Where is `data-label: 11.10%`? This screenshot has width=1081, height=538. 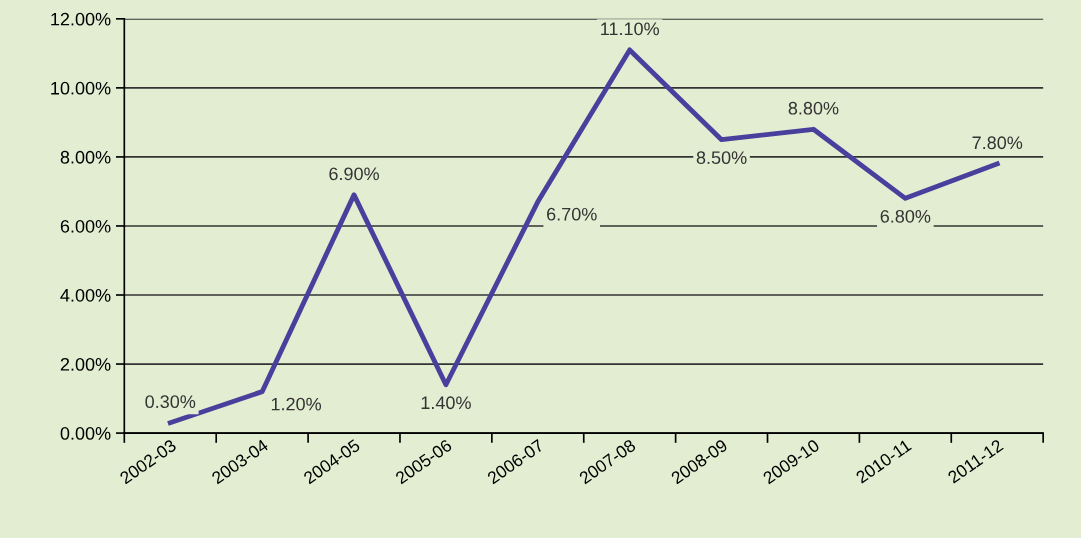
data-label: 11.10% is located at coordinates (630, 29).